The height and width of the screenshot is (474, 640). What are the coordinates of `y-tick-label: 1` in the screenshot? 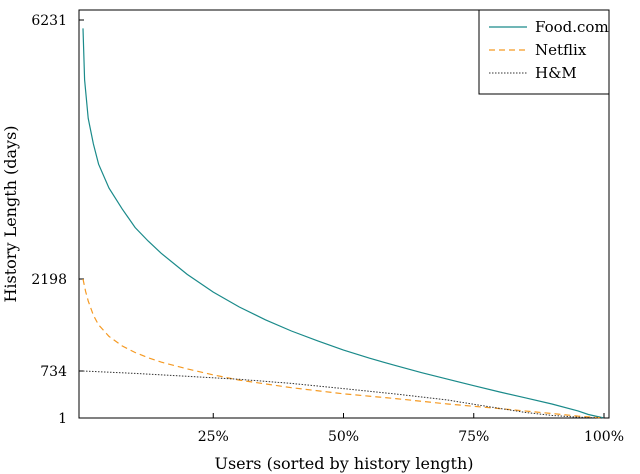 It's located at (62, 419).